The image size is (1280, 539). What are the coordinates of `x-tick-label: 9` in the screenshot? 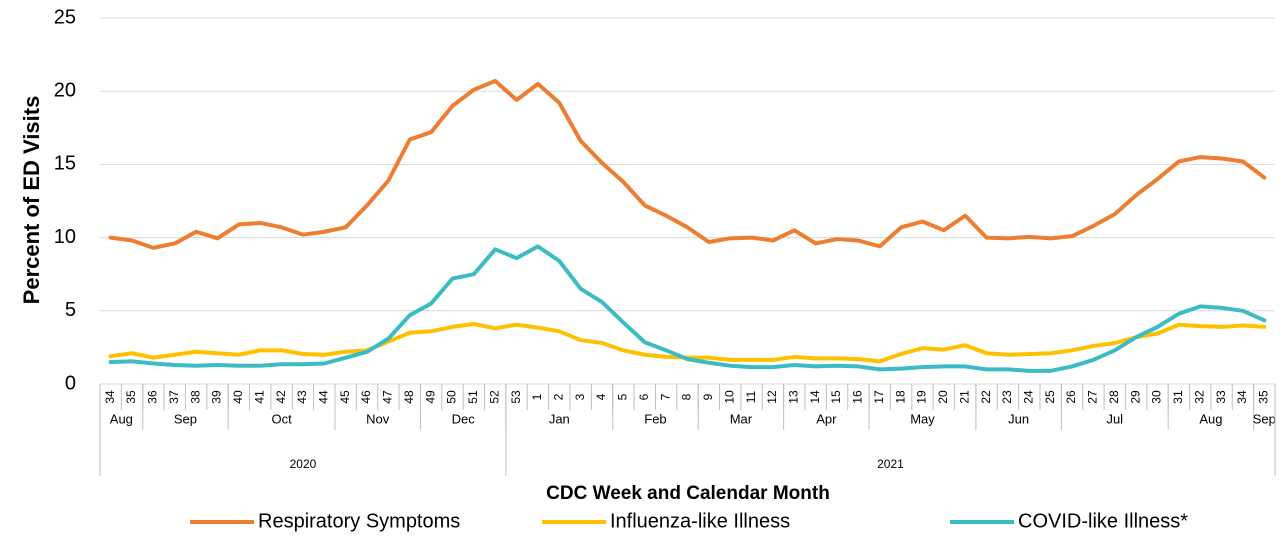 It's located at (708, 396).